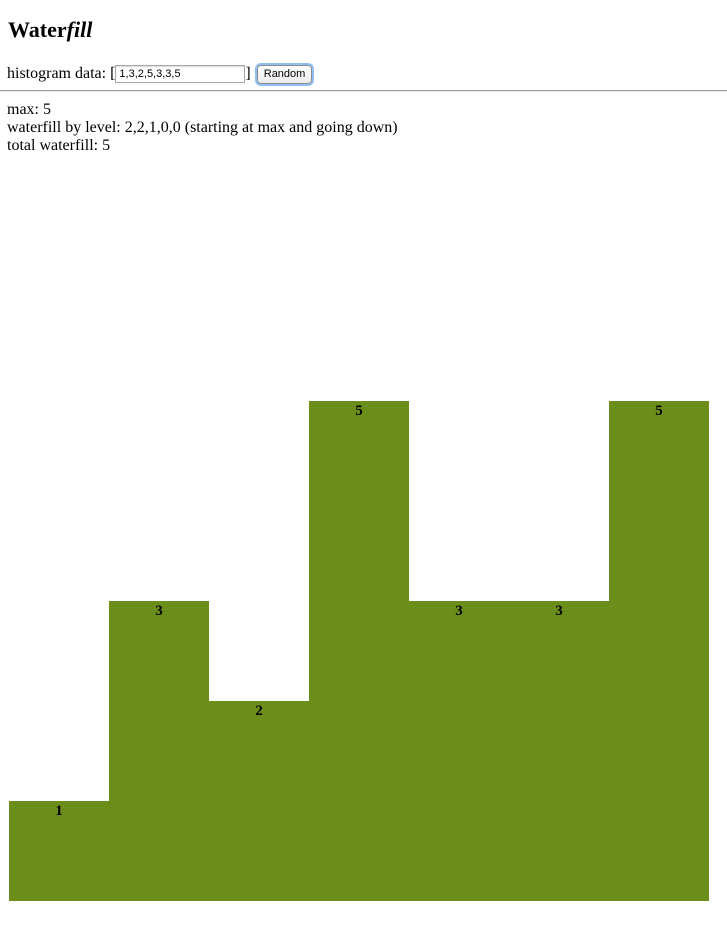 Image resolution: width=727 pixels, height=927 pixels. What do you see at coordinates (57, 73) in the screenshot?
I see `histogram-data-label: histogram data:` at bounding box center [57, 73].